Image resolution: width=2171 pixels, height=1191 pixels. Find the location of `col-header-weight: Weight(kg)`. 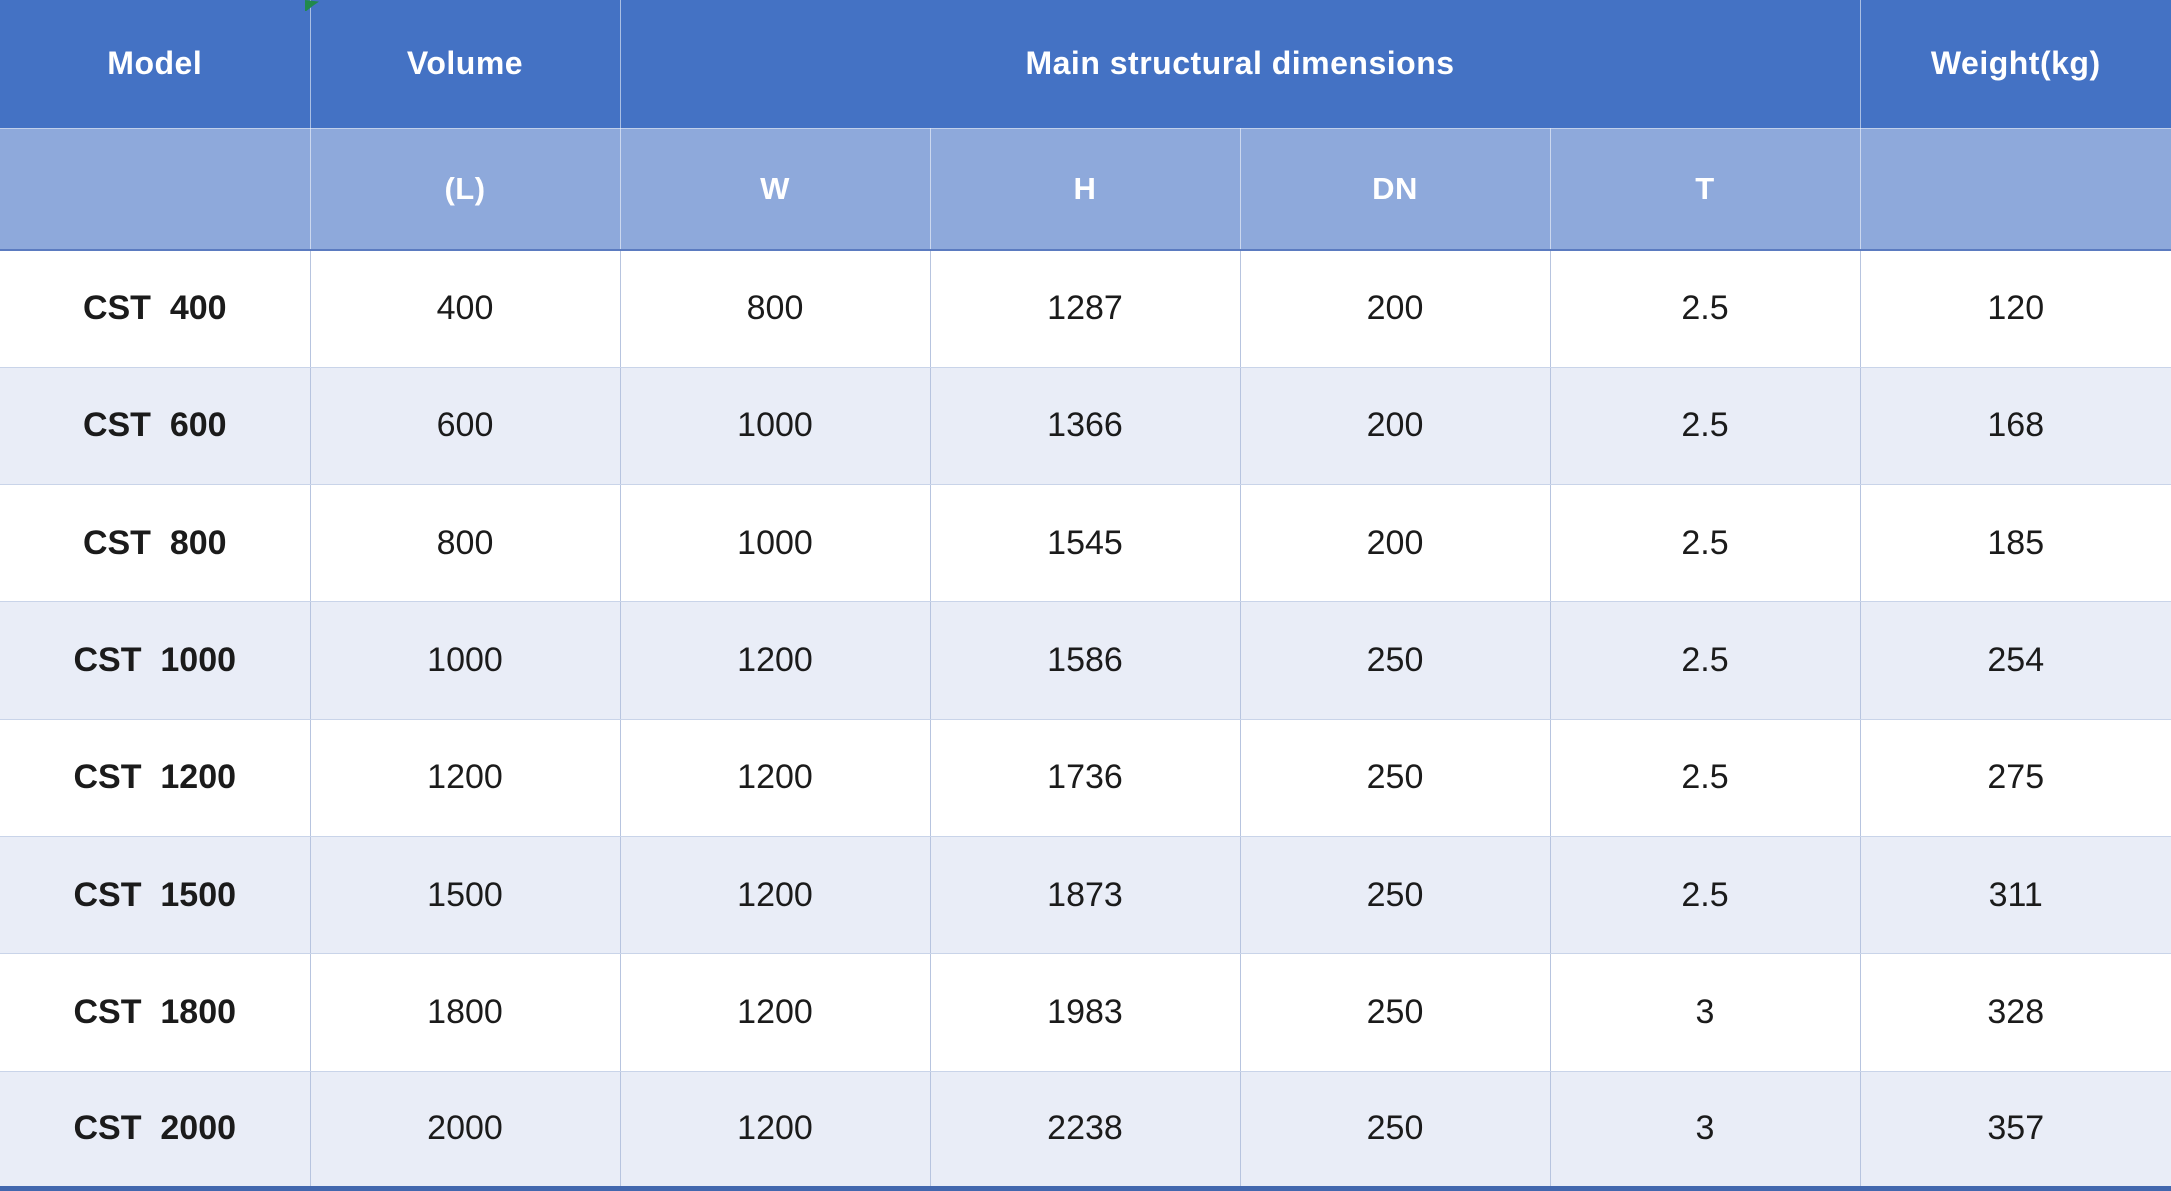

col-header-weight: Weight(kg) is located at coordinates (2015, 64).